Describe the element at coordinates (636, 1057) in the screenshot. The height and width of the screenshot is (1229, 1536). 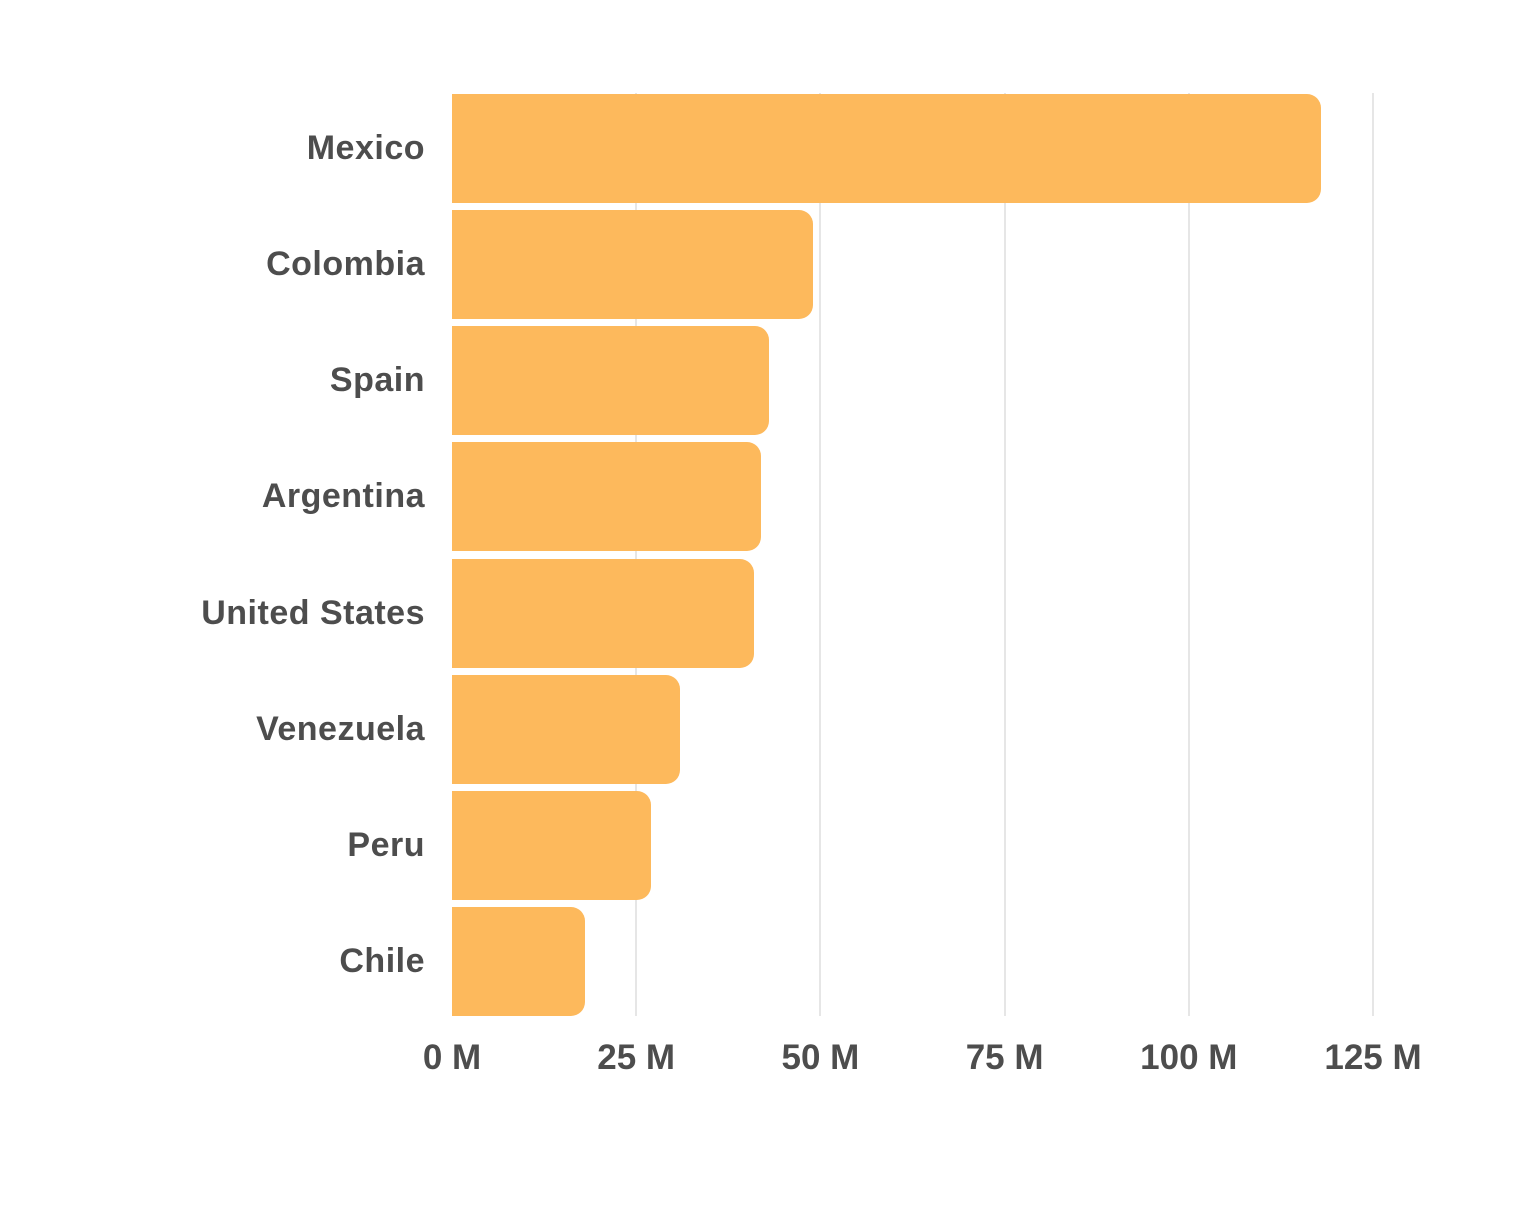
I see `x-axis-tick-label: 25 M` at that location.